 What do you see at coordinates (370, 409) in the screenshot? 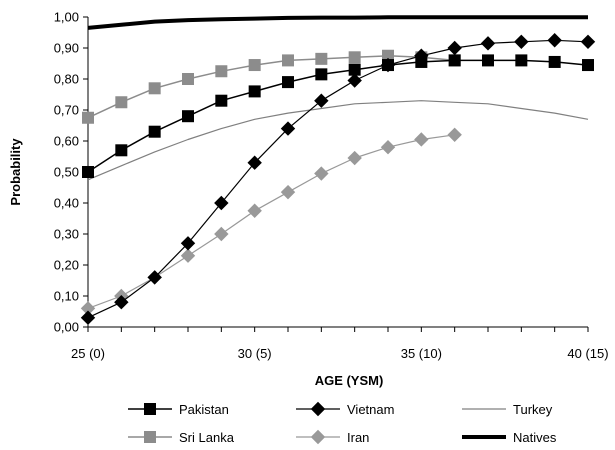
I see `legend-label: Vietnam` at bounding box center [370, 409].